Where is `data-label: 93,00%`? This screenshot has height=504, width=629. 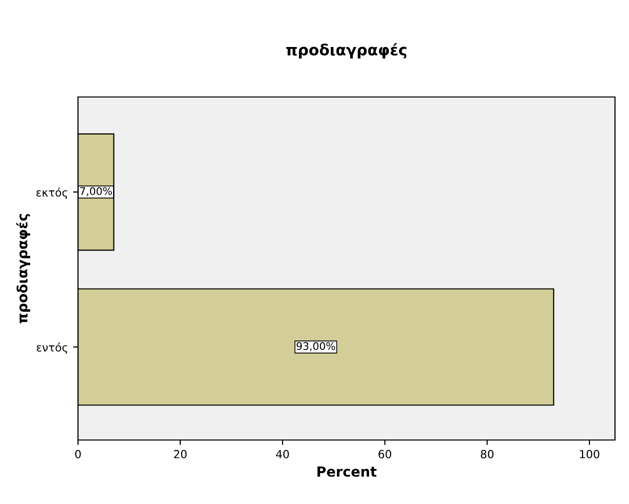 data-label: 93,00% is located at coordinates (316, 347).